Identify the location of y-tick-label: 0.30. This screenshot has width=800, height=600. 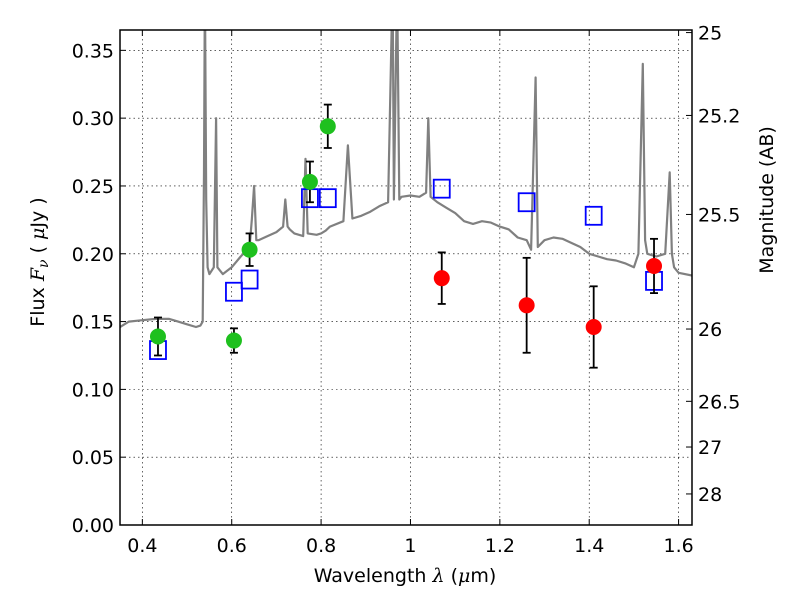
(93, 119).